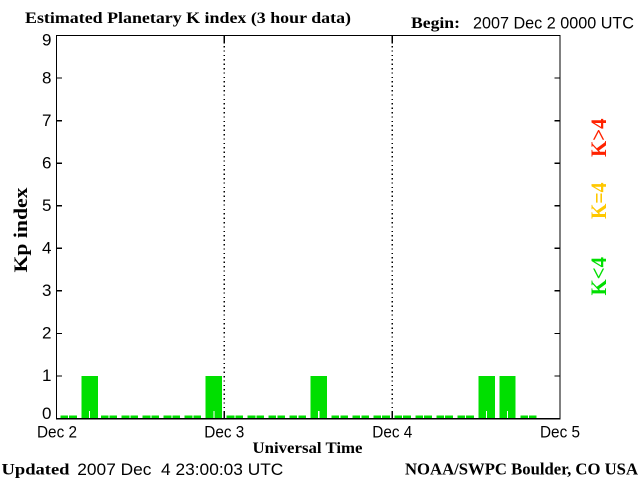 The height and width of the screenshot is (480, 640). I want to click on svg-text: K<4, so click(598, 276).